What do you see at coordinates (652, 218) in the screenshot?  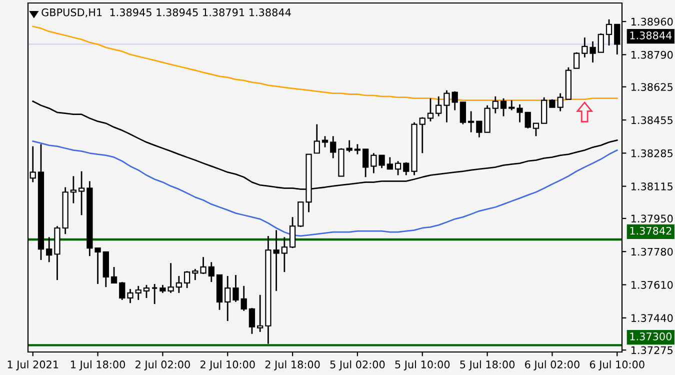 I see `y-tick-label: 1.37950` at bounding box center [652, 218].